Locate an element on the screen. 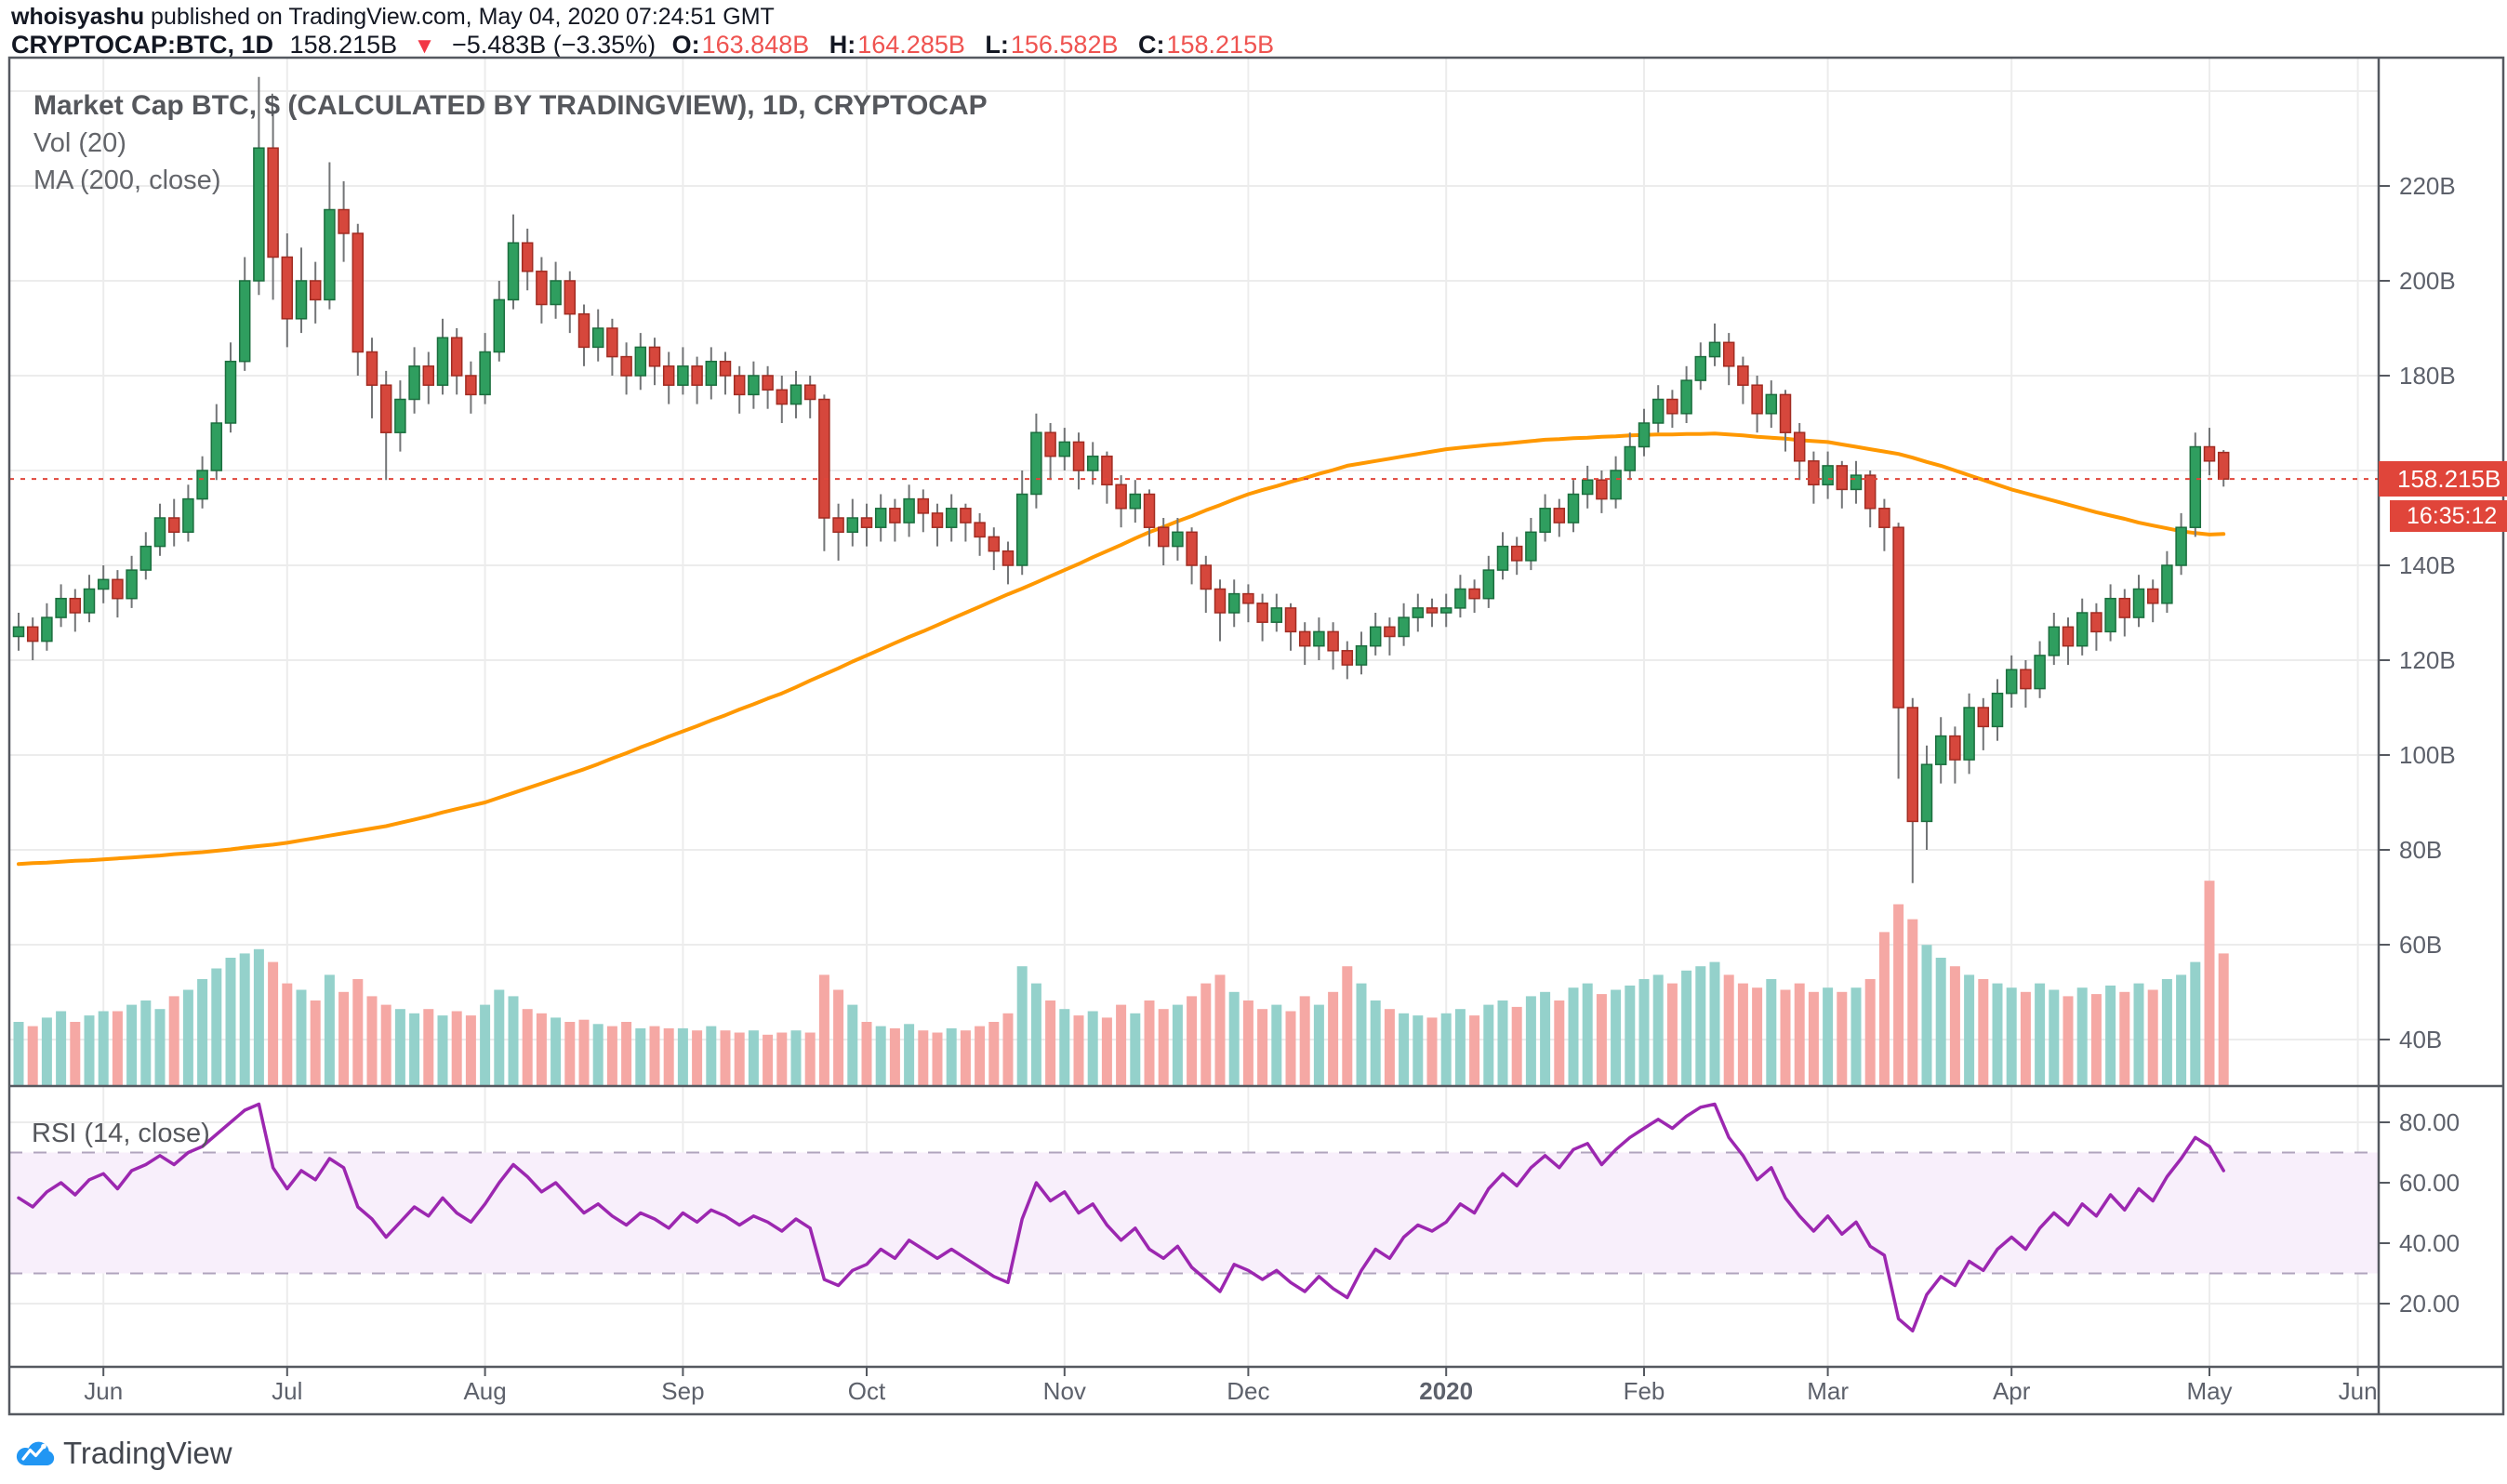 The height and width of the screenshot is (1484, 2507). price-axis-label: 120B is located at coordinates (2427, 660).